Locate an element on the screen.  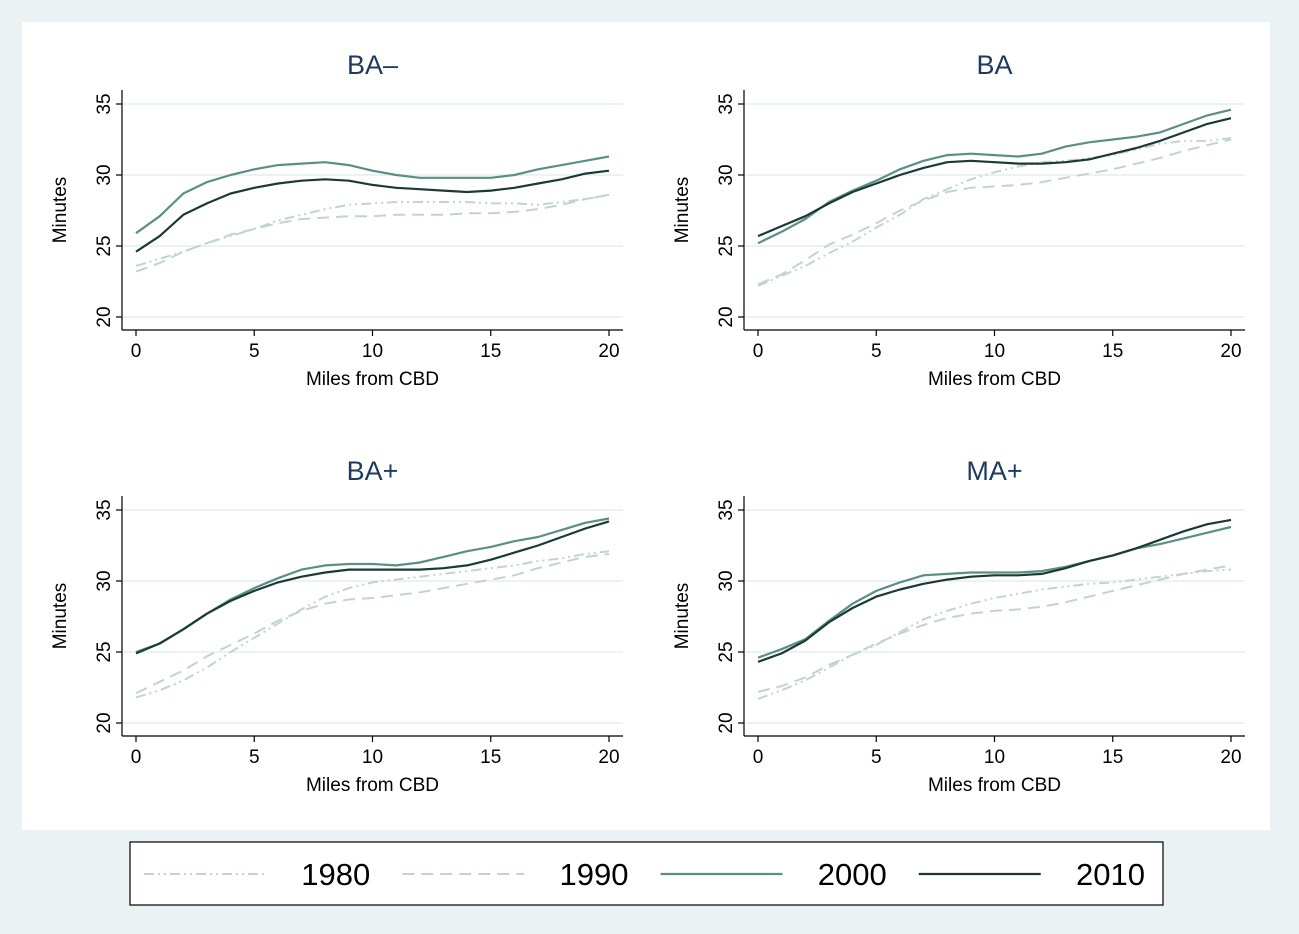
legend-label-2000: 2000 is located at coordinates (852, 874).